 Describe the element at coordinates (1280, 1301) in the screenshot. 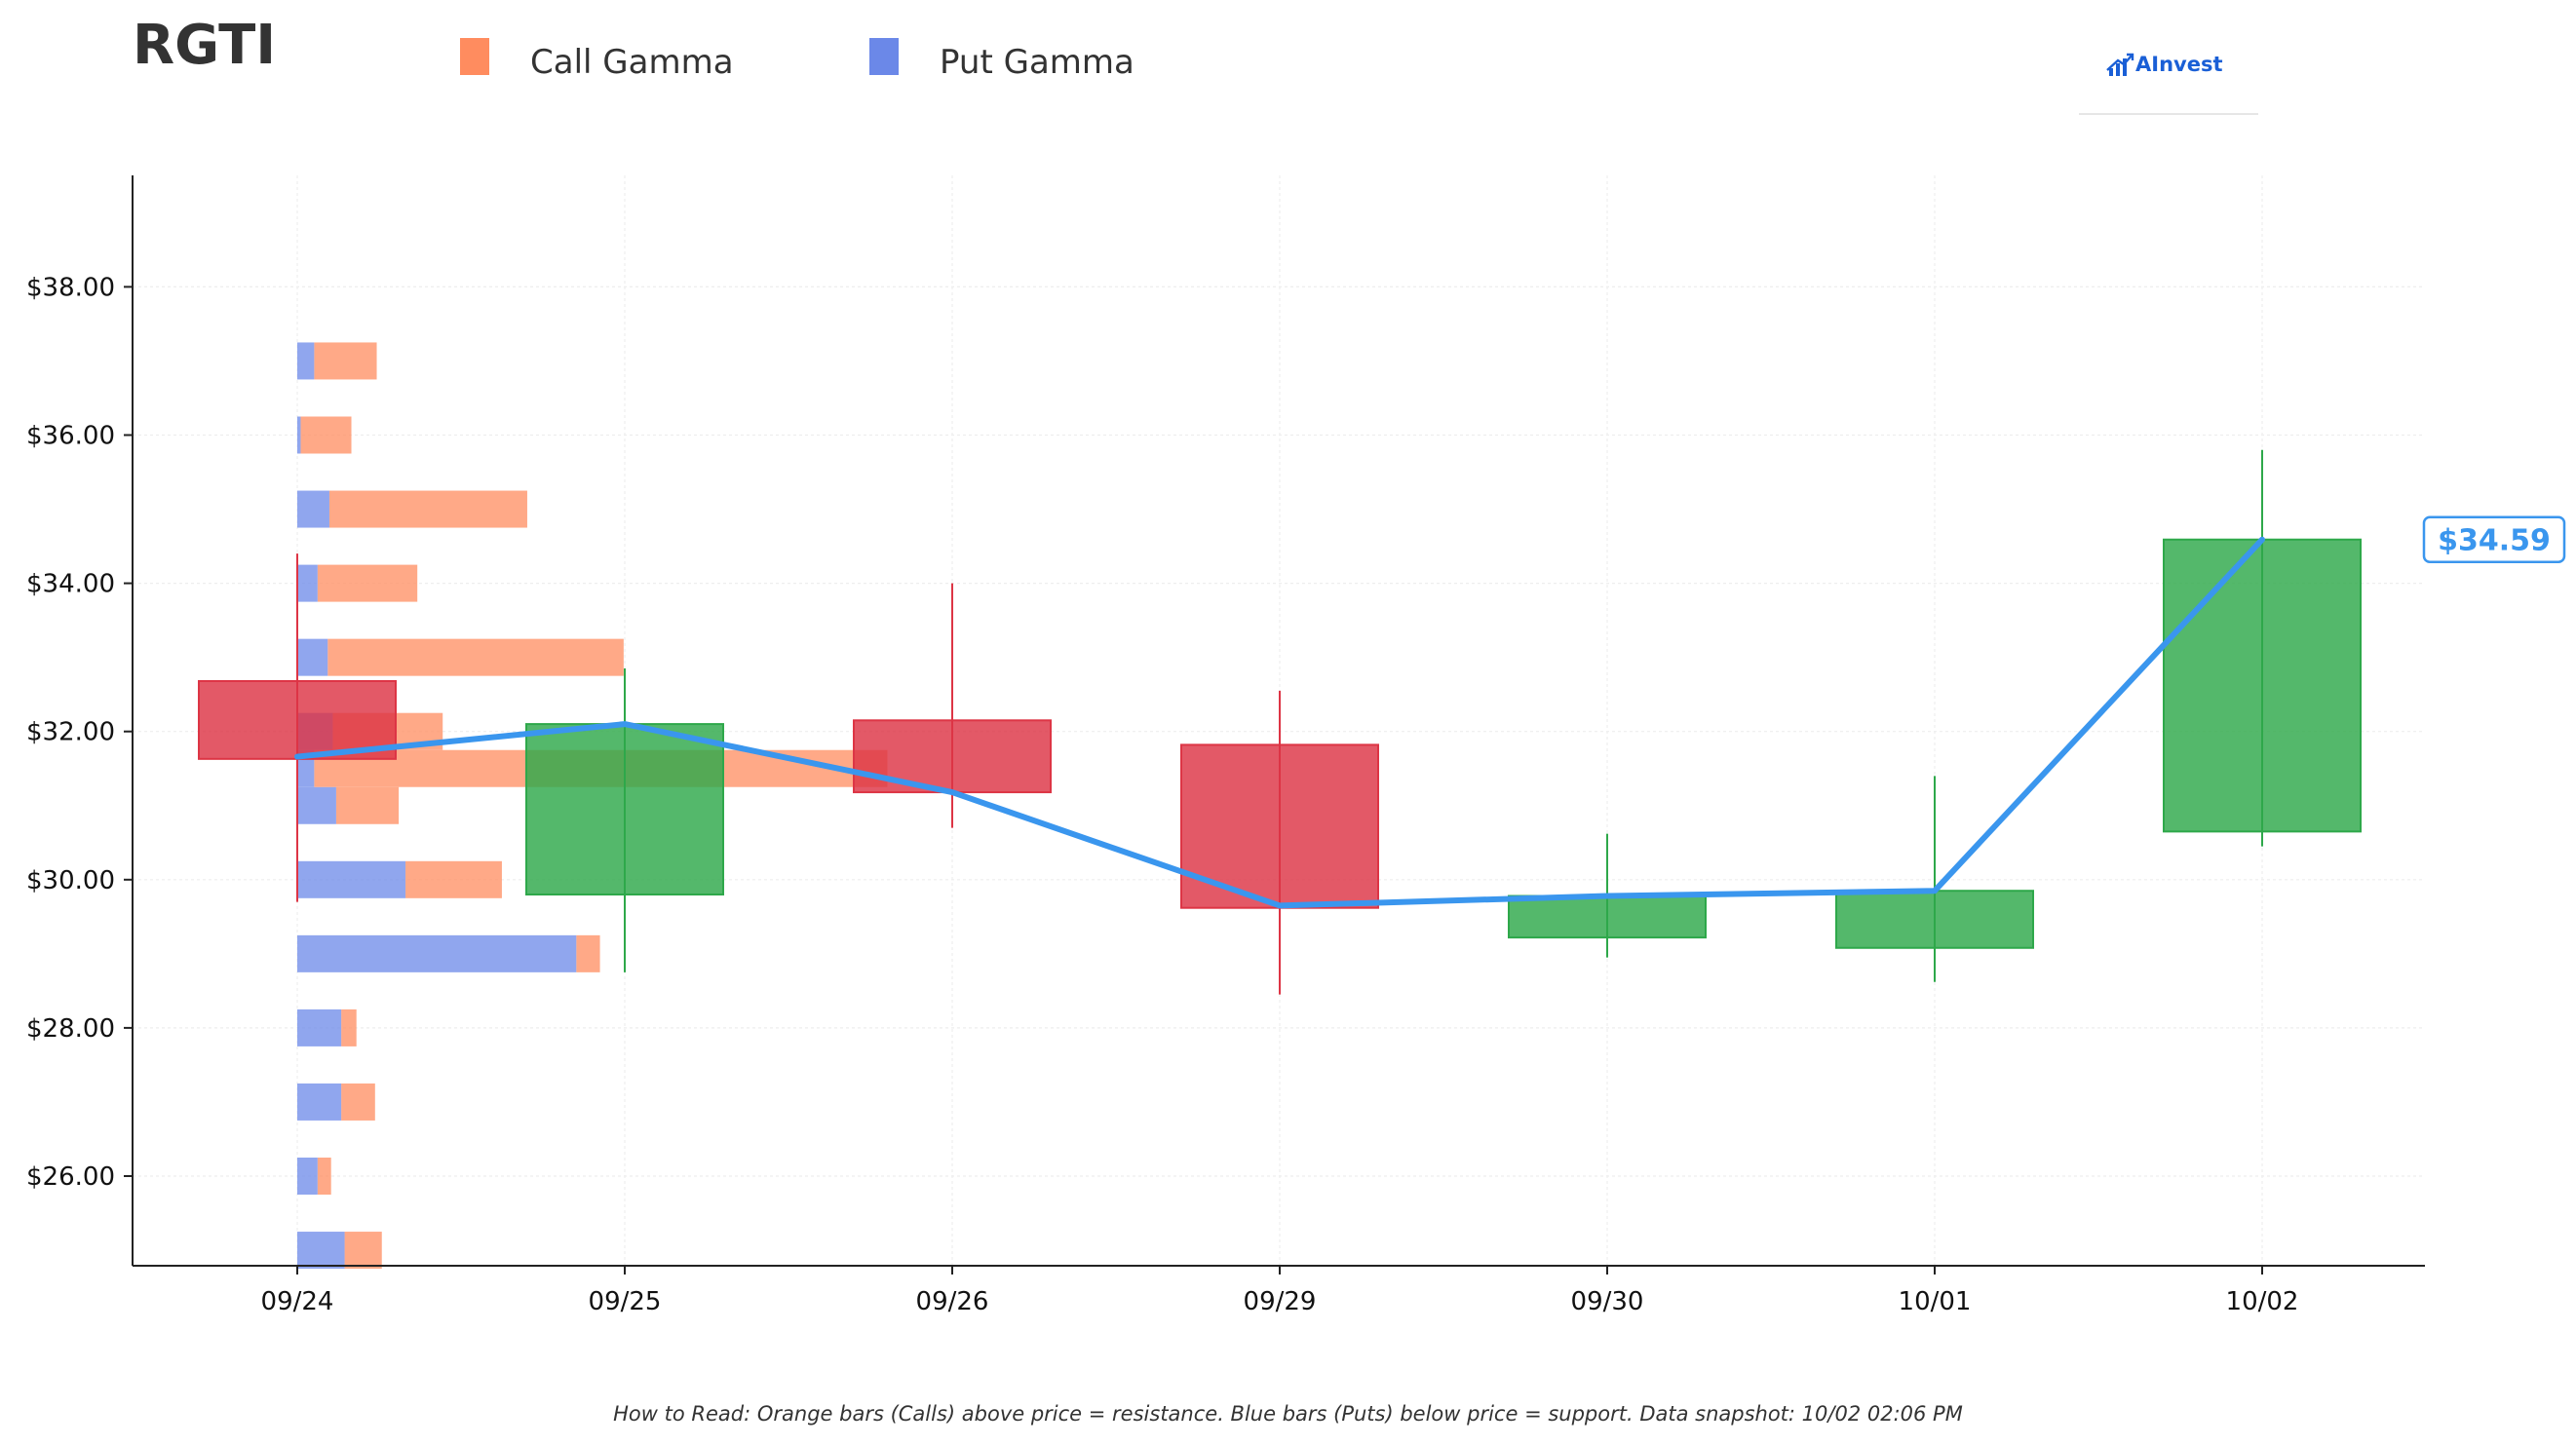

I see `x-tick-label: 09/29` at that location.